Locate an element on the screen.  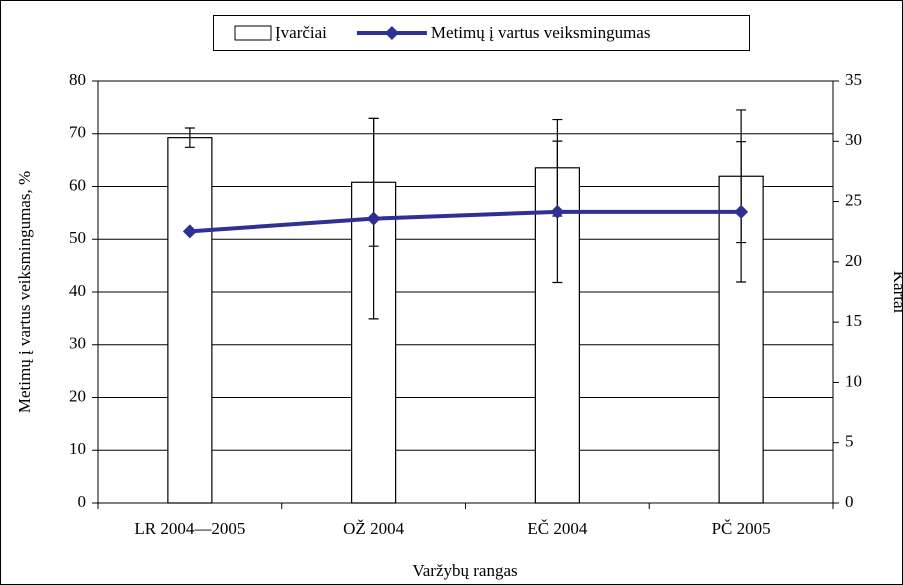
y-tick-label: 40 is located at coordinates (77, 290).